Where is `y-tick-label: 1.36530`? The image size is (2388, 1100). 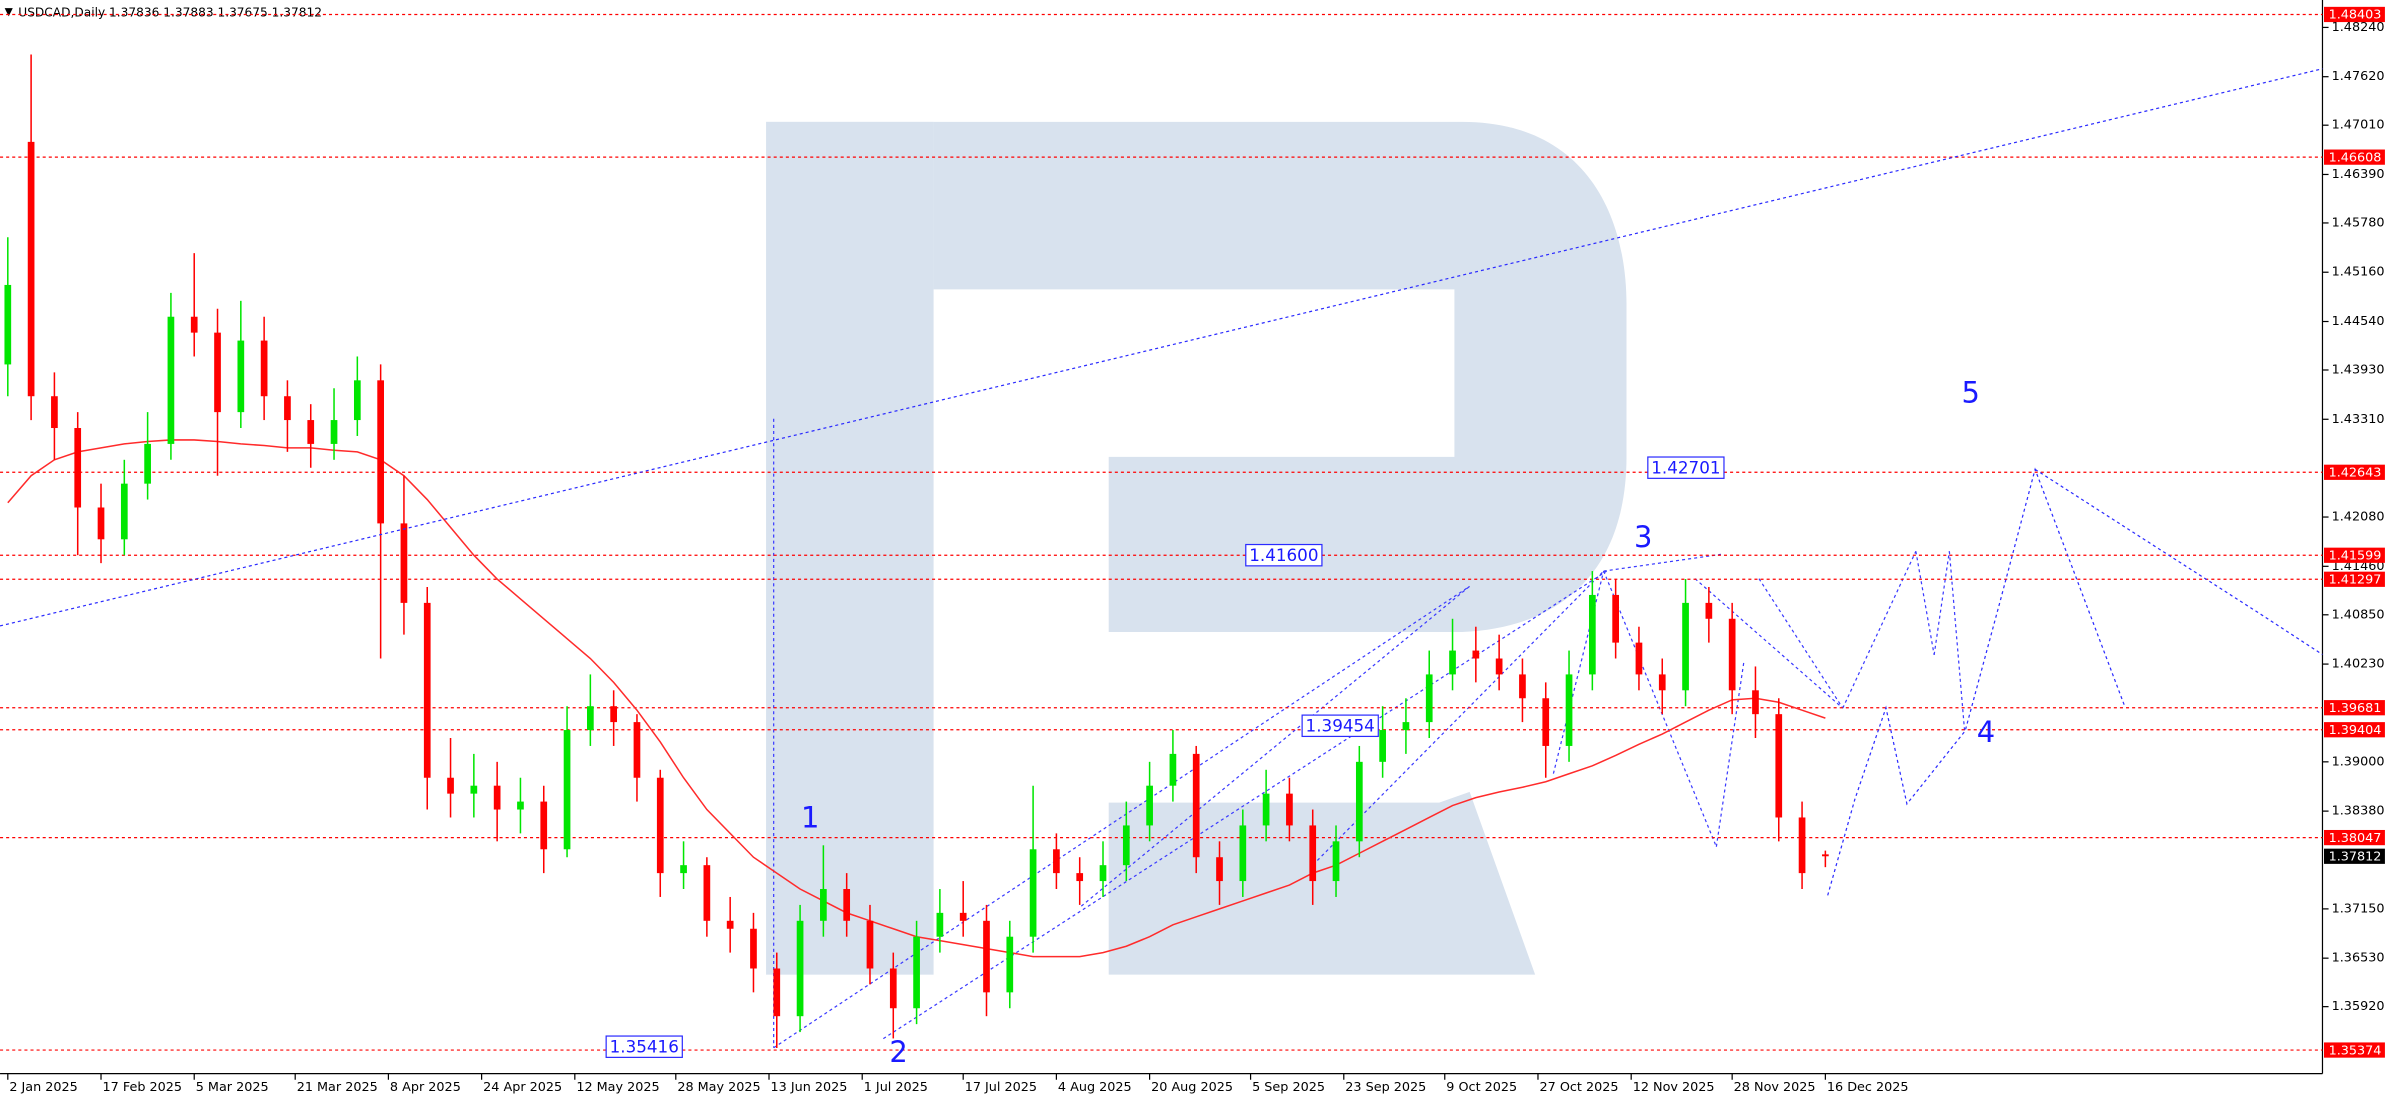 y-tick-label: 1.36530 is located at coordinates (2358, 958).